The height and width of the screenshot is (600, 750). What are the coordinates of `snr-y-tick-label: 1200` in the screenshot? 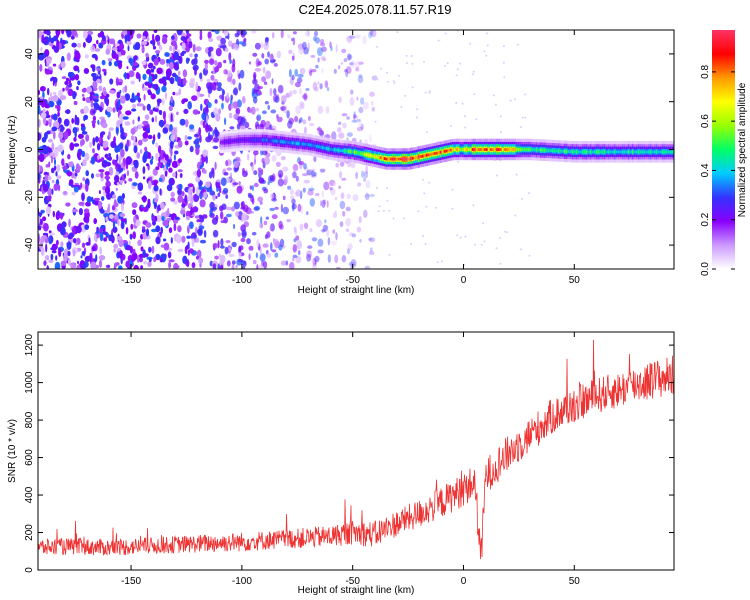 It's located at (29, 345).